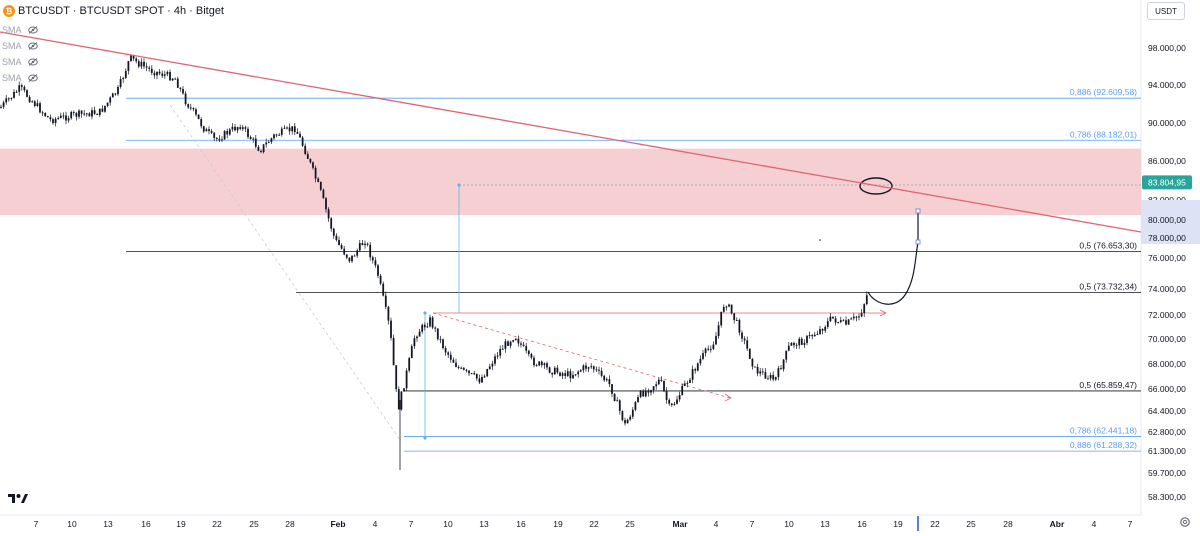  Describe the element at coordinates (217, 524) in the screenshot. I see `time-tick-label: 22` at that location.